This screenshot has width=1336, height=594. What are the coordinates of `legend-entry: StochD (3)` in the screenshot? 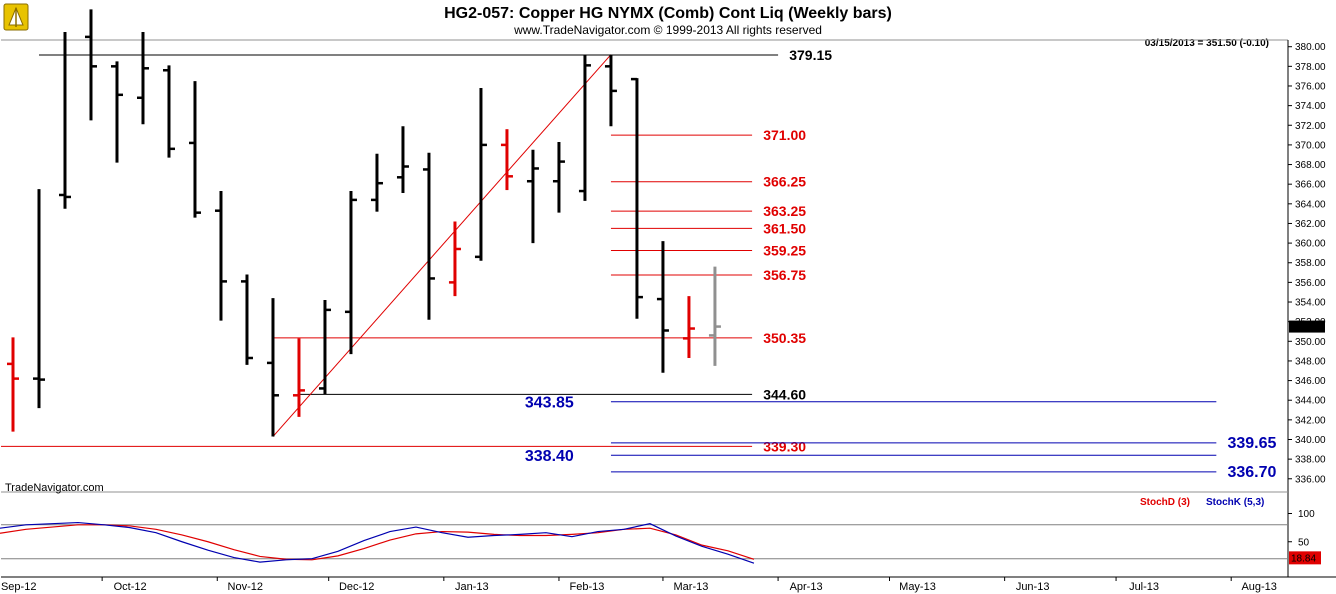 It's located at (1165, 502).